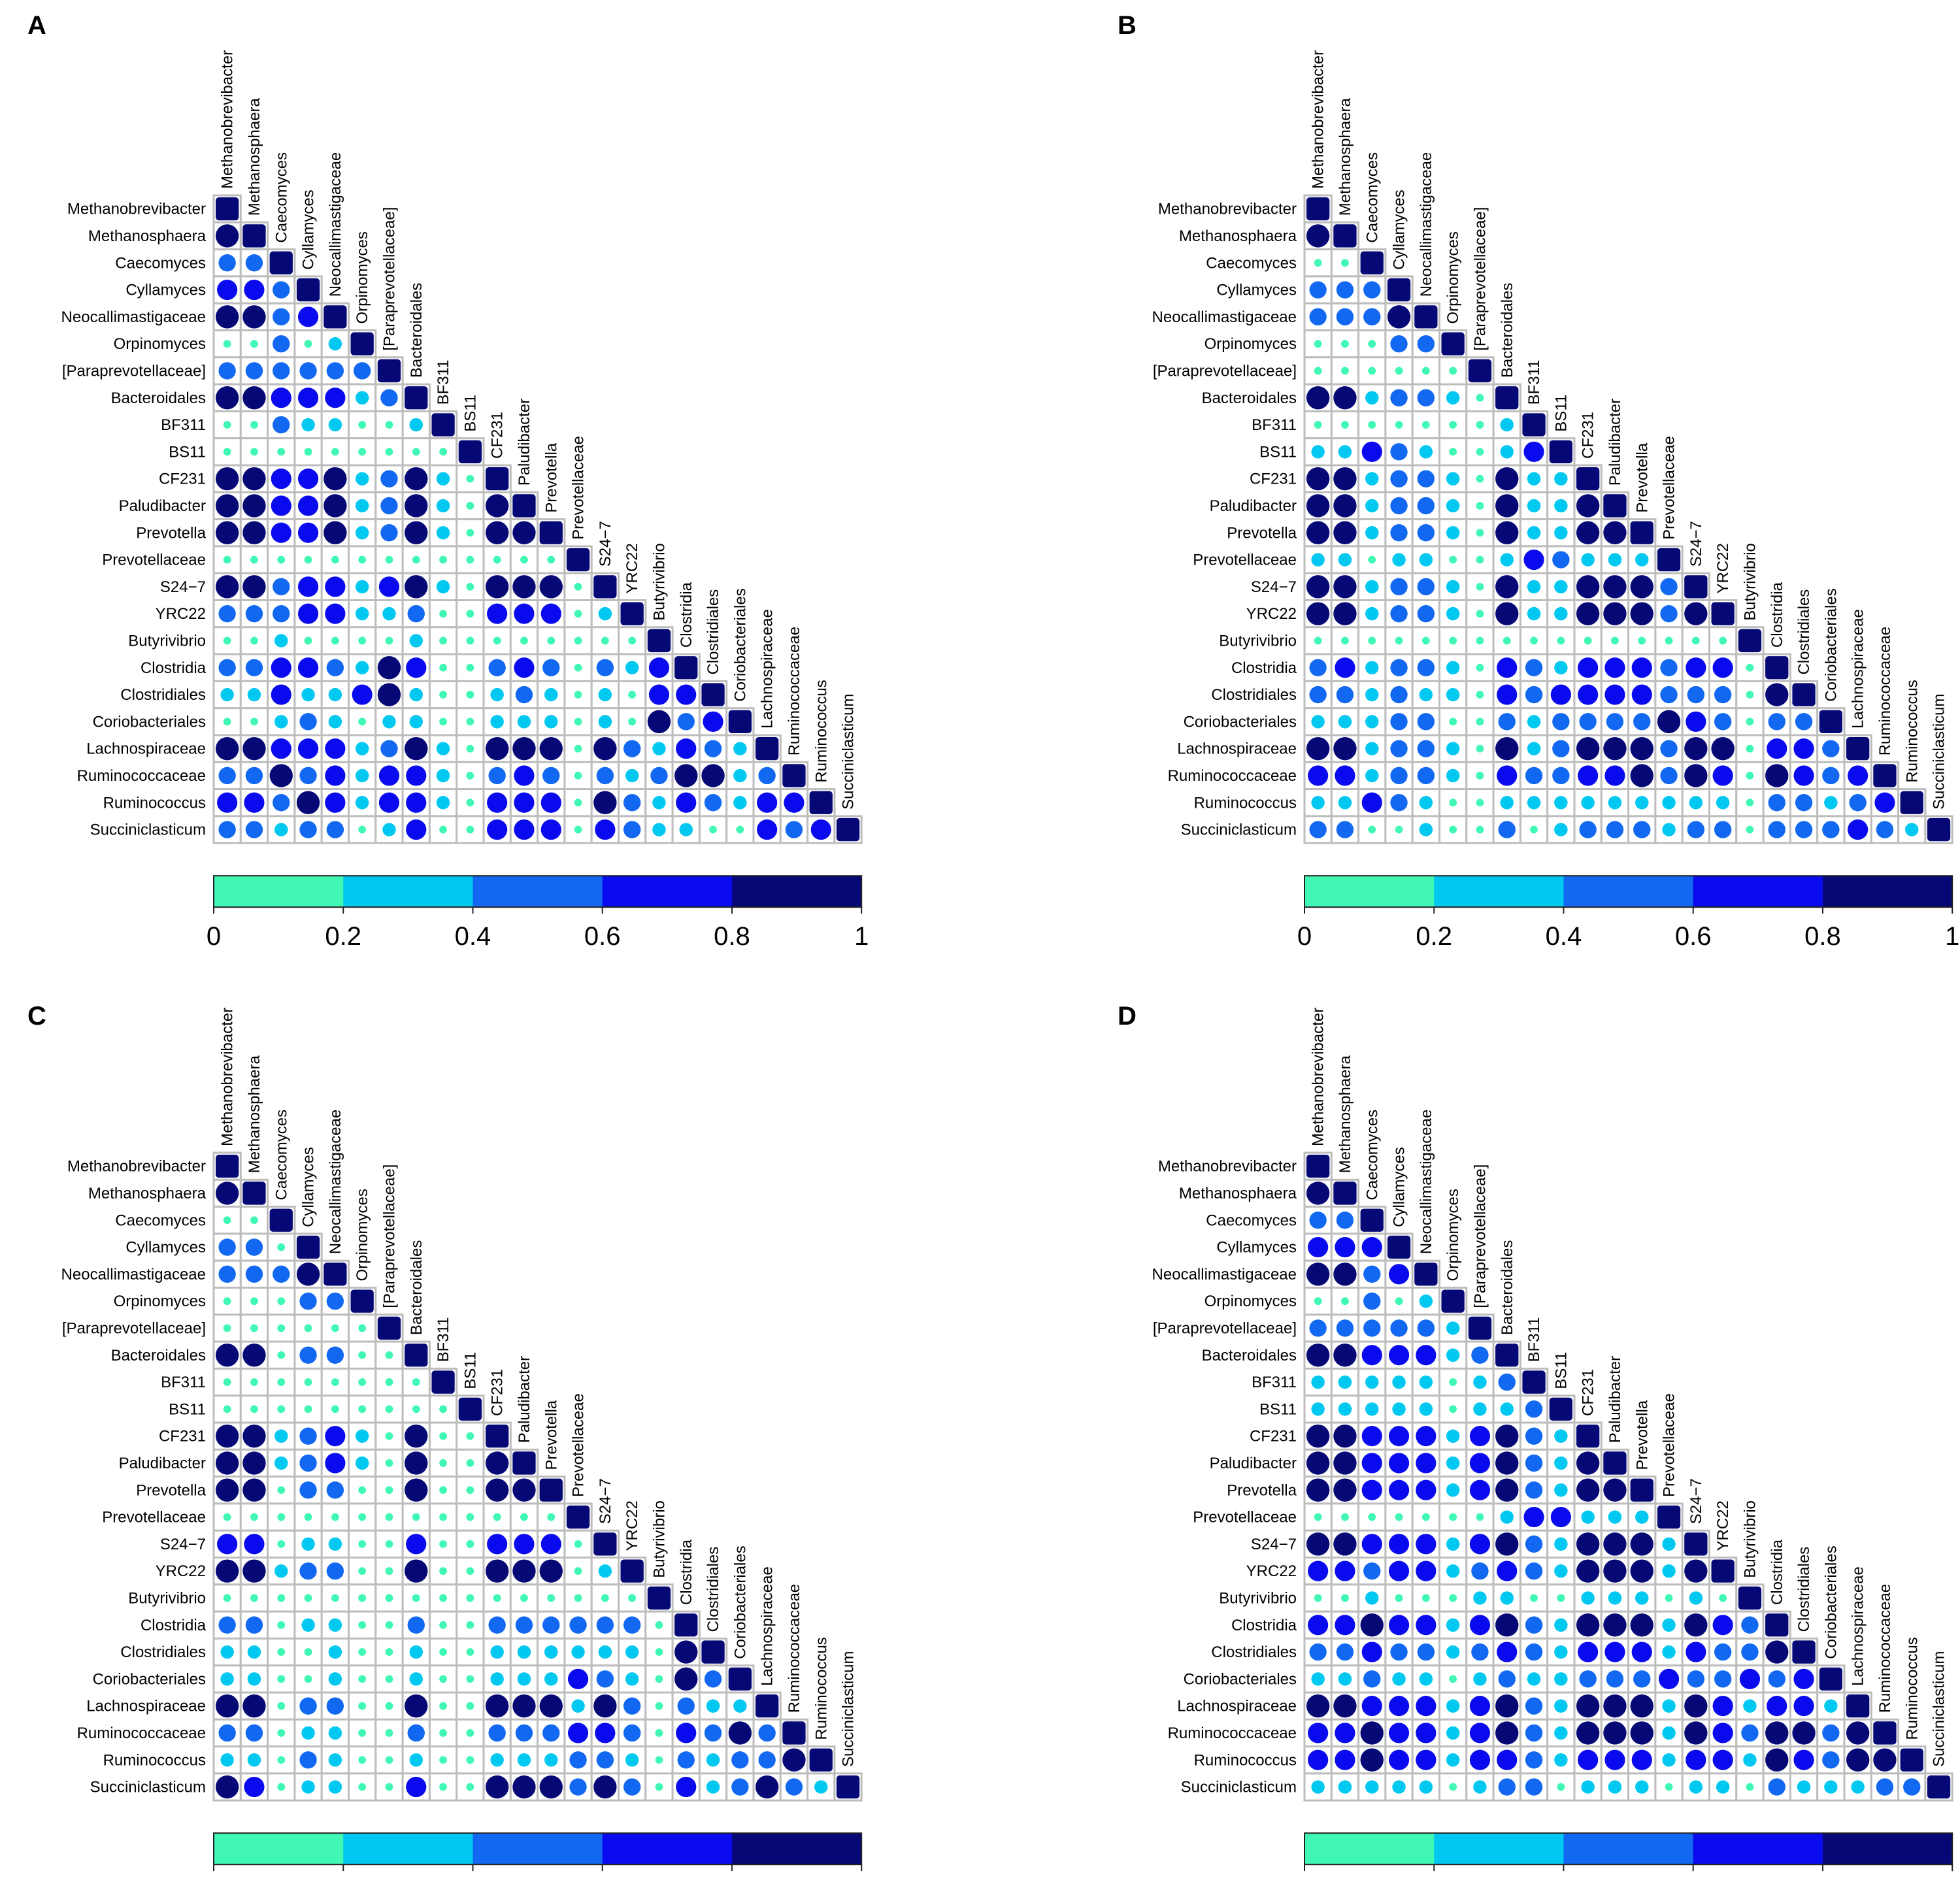 The image size is (1960, 1882). I want to click on column-label: Clostridia, so click(687, 615).